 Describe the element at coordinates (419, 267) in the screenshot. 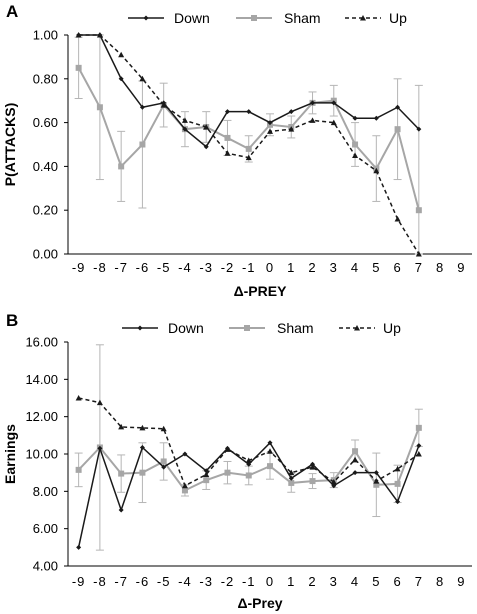

I see `x-tick-label: 7` at that location.